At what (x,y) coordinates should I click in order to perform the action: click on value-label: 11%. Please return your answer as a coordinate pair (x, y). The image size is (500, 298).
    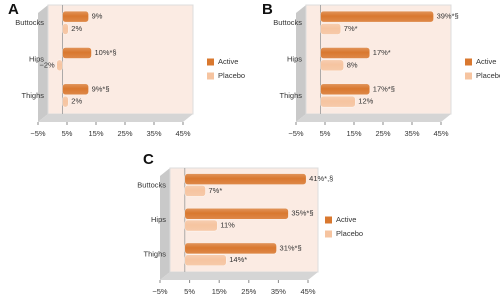
    Looking at the image, I should click on (227, 225).